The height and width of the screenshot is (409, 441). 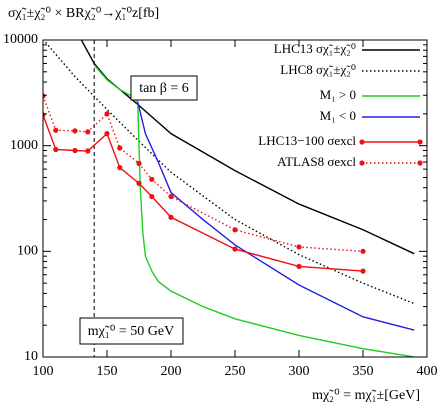 I want to click on x-tick-label: 400, so click(x=427, y=371).